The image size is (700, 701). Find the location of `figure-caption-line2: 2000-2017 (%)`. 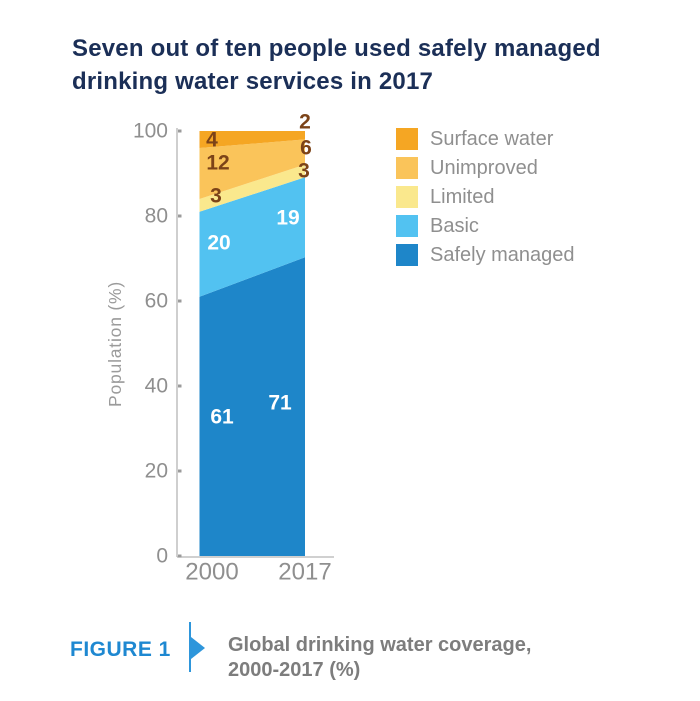

figure-caption-line2: 2000-2017 (%) is located at coordinates (294, 670).